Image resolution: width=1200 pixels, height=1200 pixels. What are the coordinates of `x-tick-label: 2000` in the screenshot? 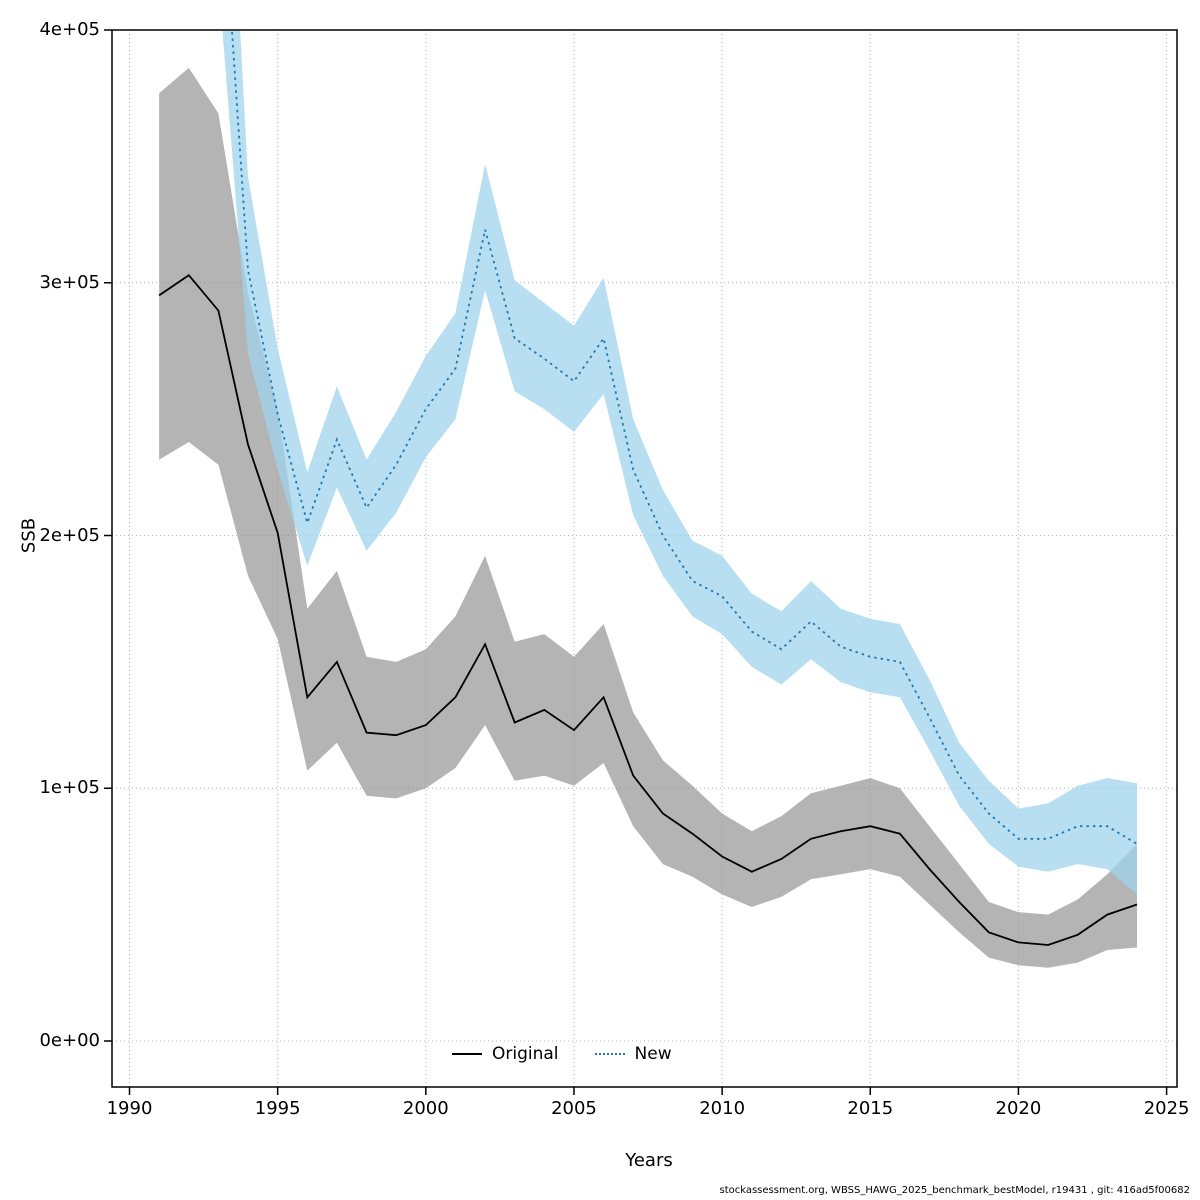 It's located at (425, 1108).